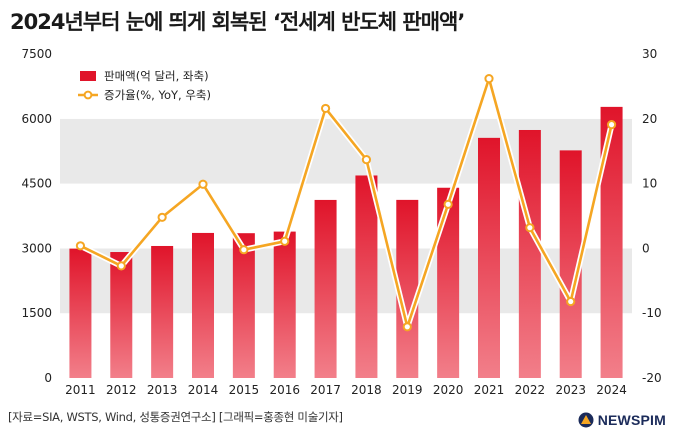 This screenshot has width=680, height=442. What do you see at coordinates (48, 378) in the screenshot?
I see `y-left-tick-label: 0` at bounding box center [48, 378].